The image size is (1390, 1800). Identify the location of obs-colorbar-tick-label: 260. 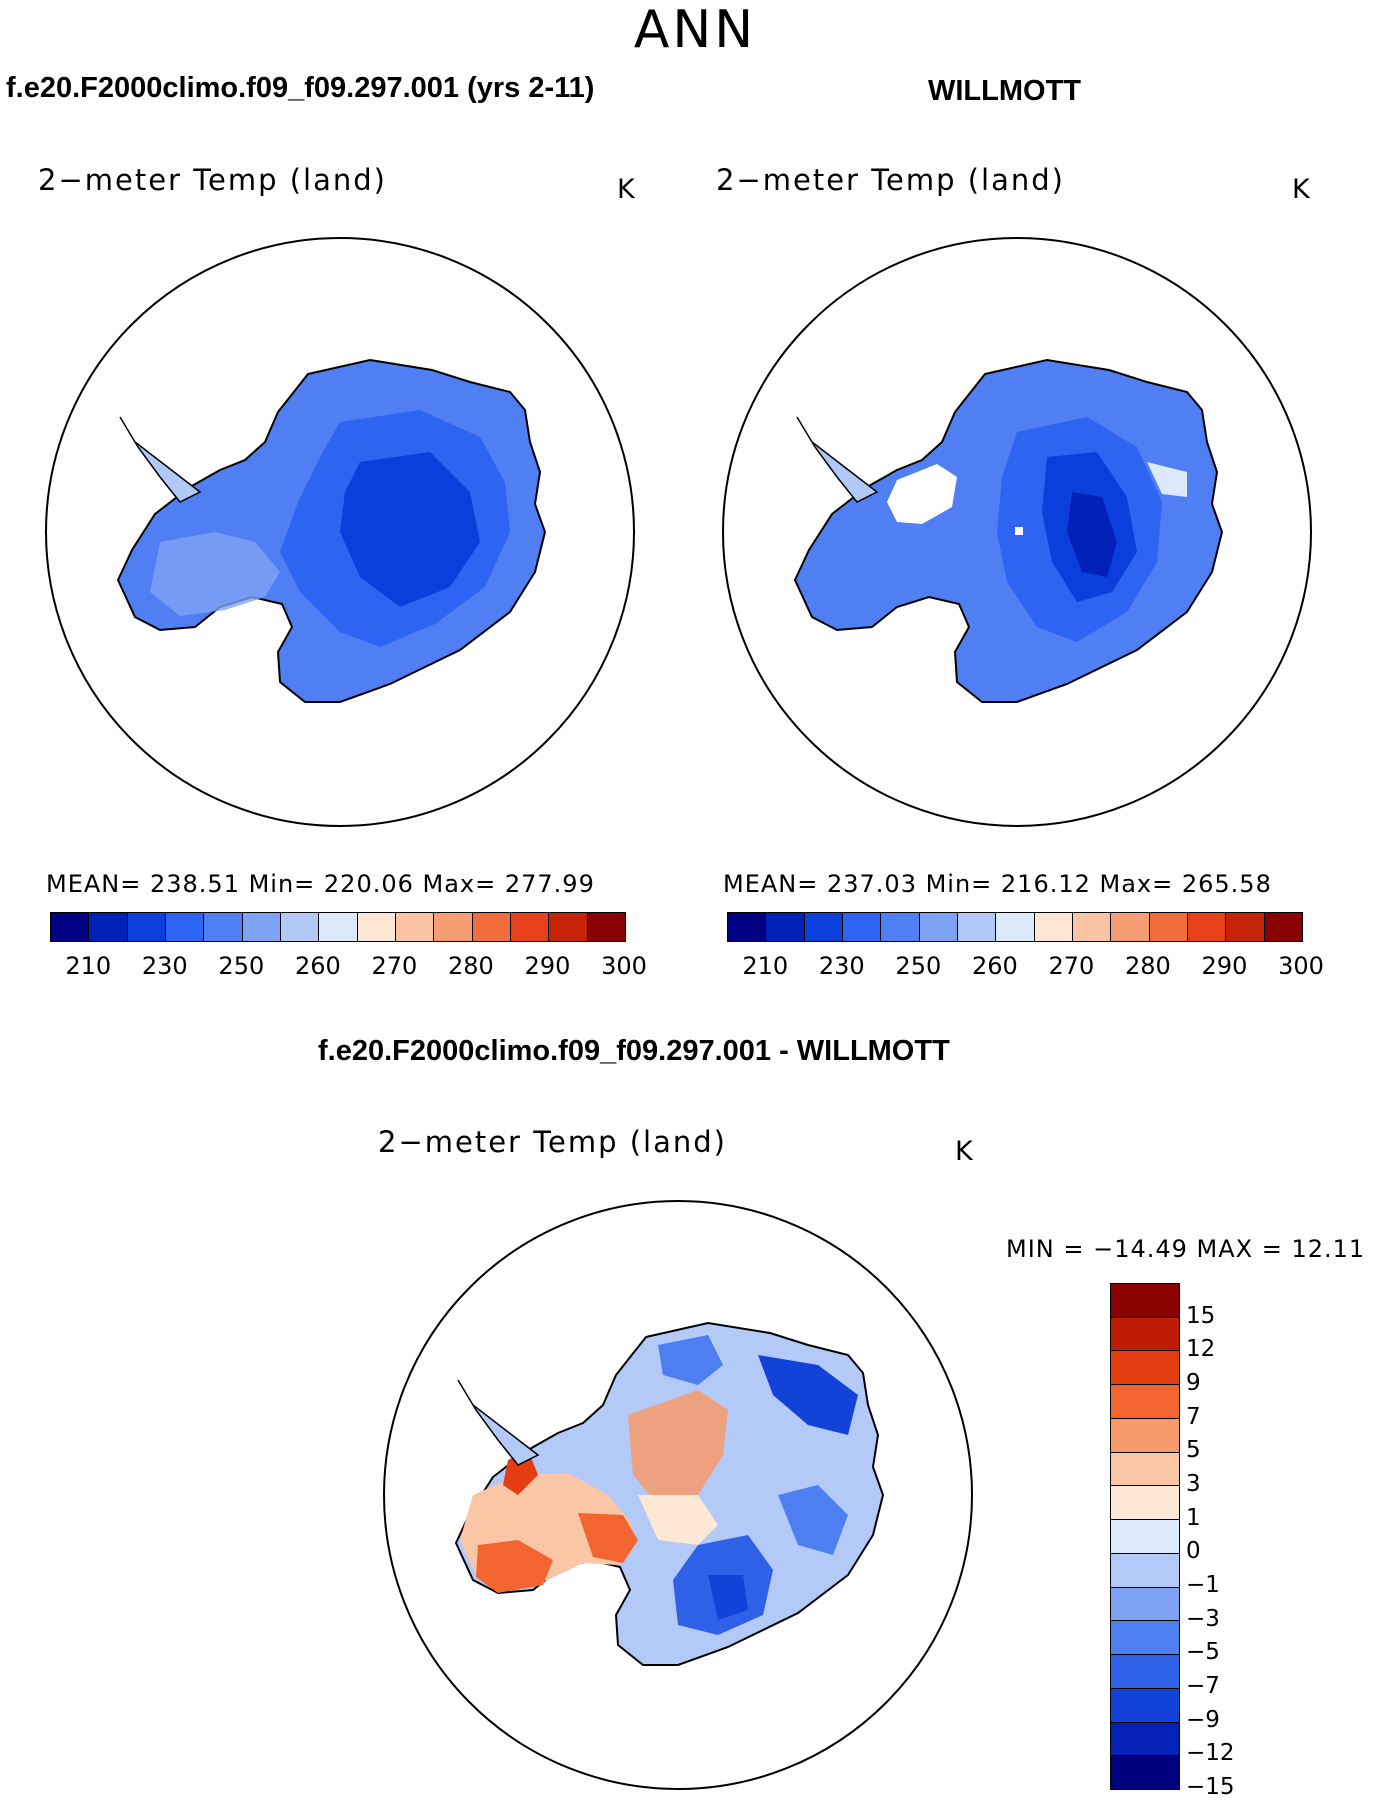
(994, 966).